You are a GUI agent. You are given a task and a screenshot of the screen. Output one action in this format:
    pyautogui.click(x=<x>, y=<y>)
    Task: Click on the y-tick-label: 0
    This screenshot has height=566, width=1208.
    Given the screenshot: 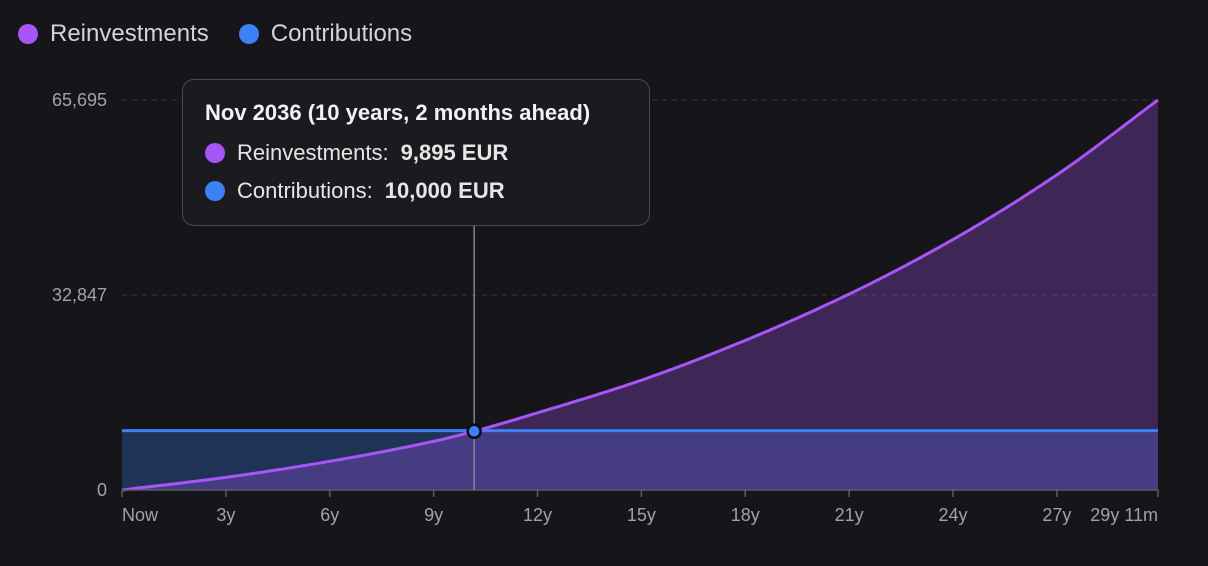 What is the action you would take?
    pyautogui.click(x=102, y=490)
    